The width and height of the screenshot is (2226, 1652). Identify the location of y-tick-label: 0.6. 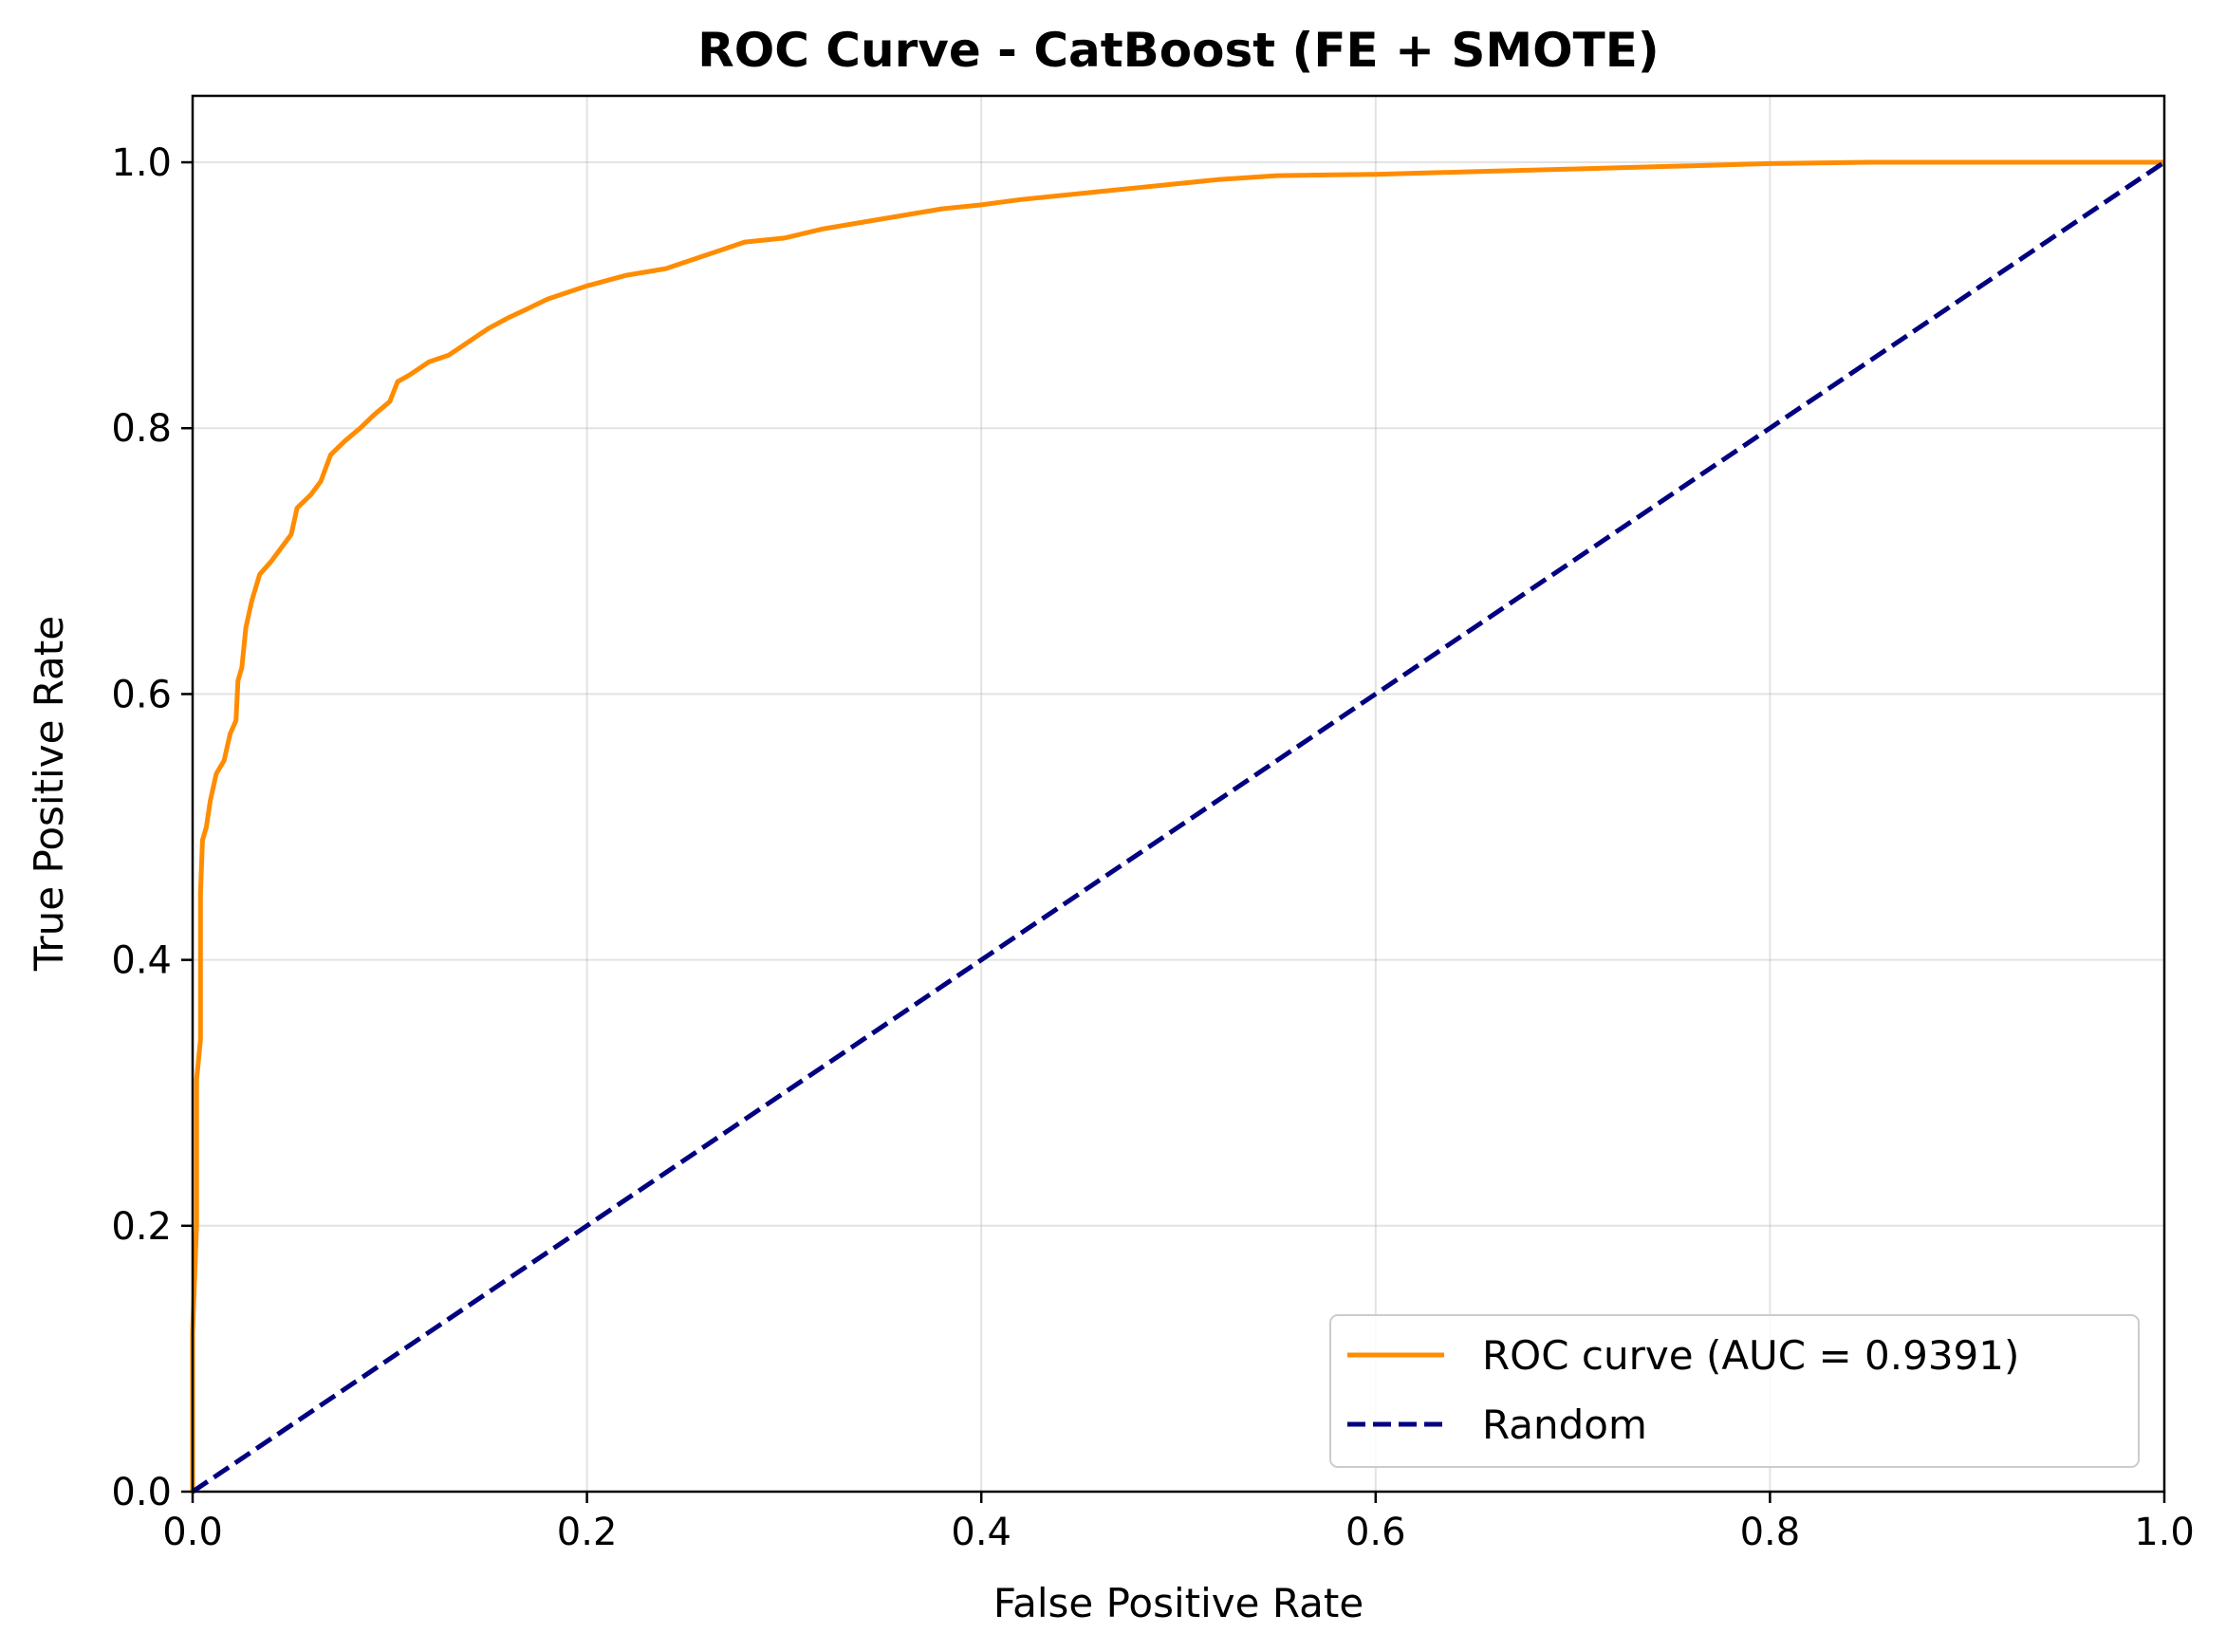
(141, 694).